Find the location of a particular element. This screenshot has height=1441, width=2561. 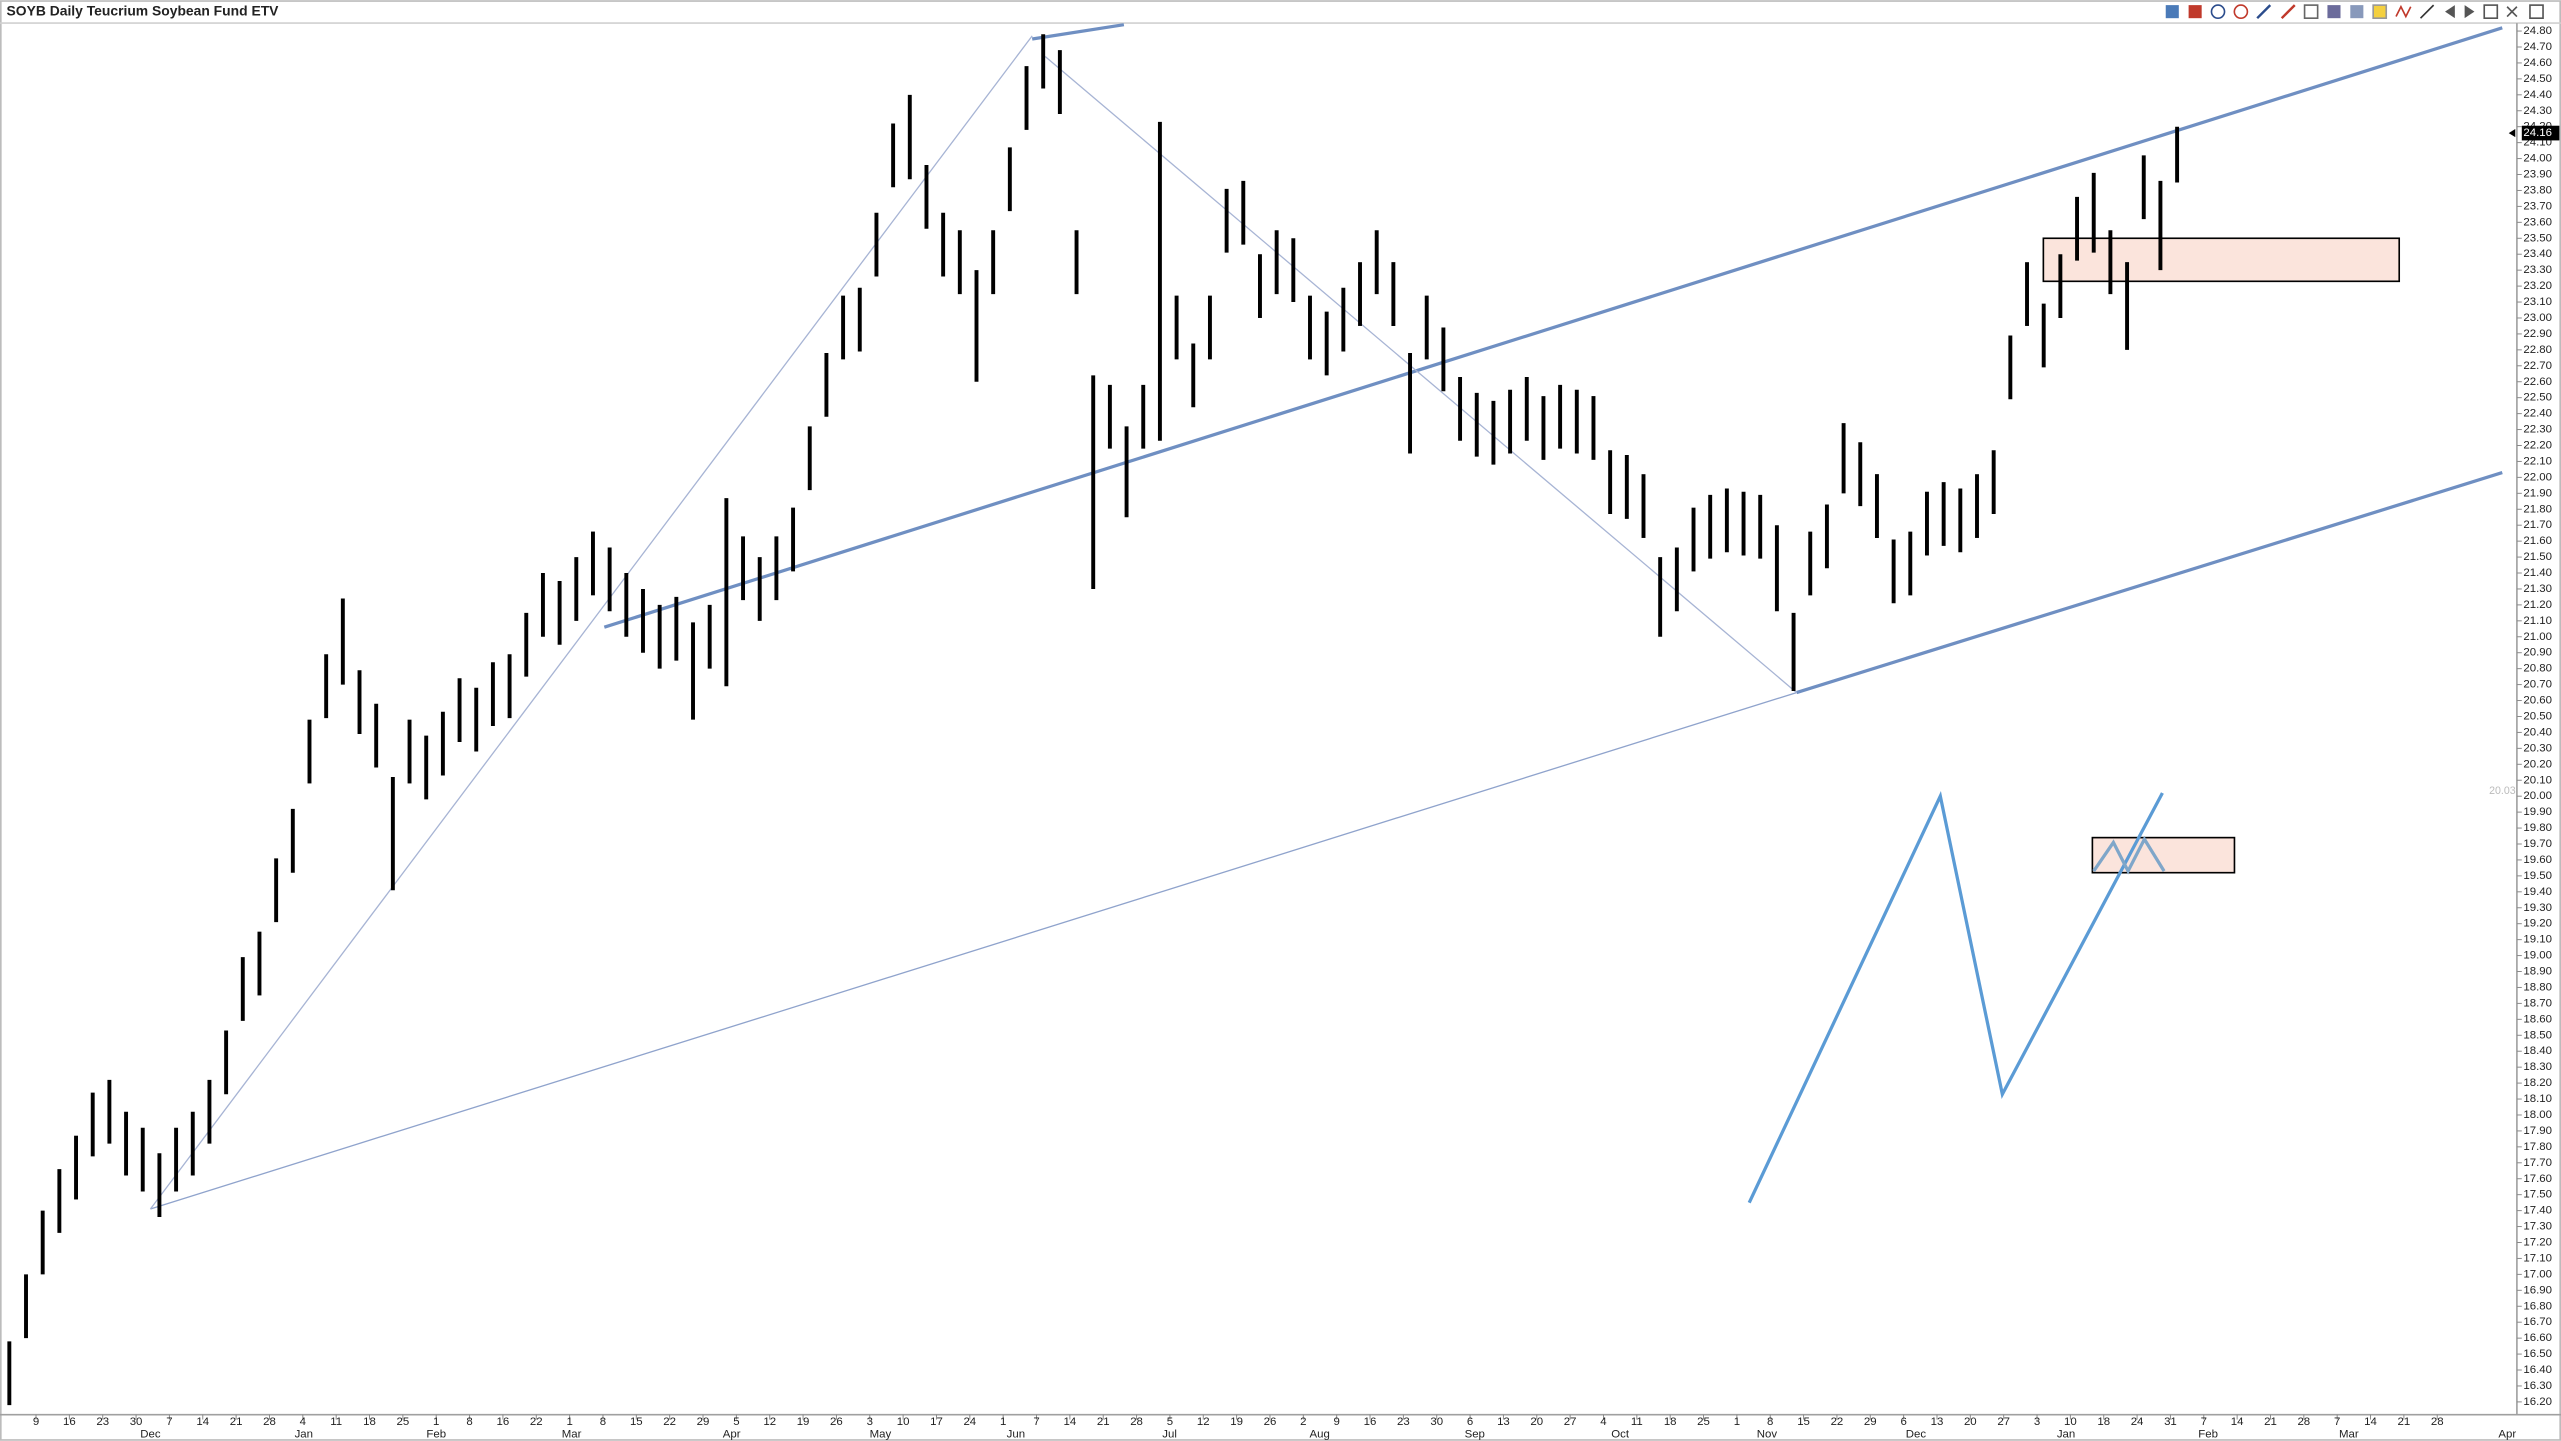

y-tick-label: 21.40 is located at coordinates (2537, 573).